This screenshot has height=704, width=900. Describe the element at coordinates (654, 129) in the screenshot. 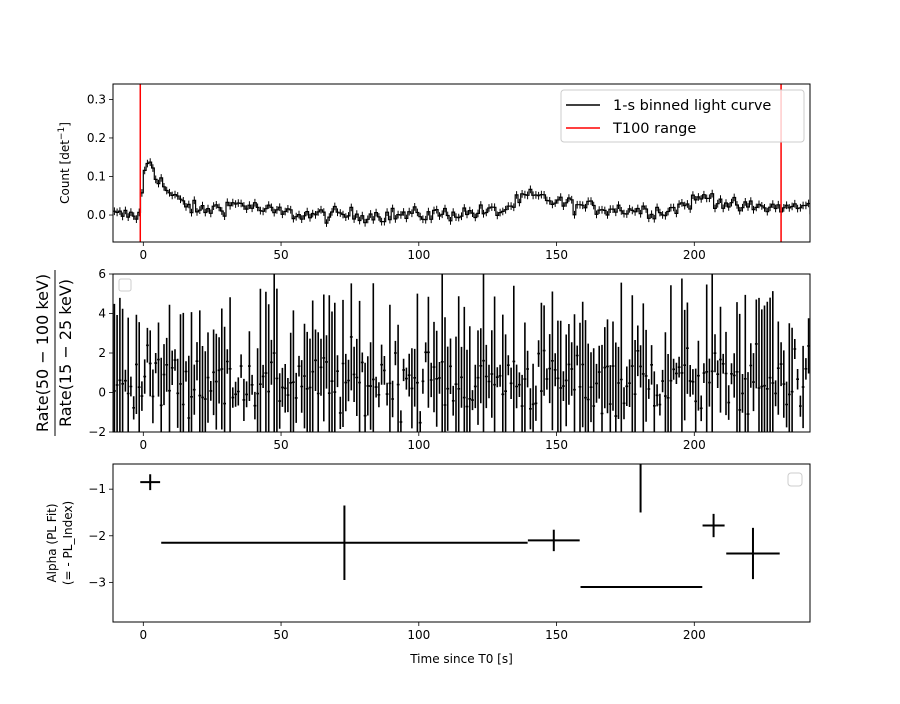

I see `legend-label: T100 range` at that location.